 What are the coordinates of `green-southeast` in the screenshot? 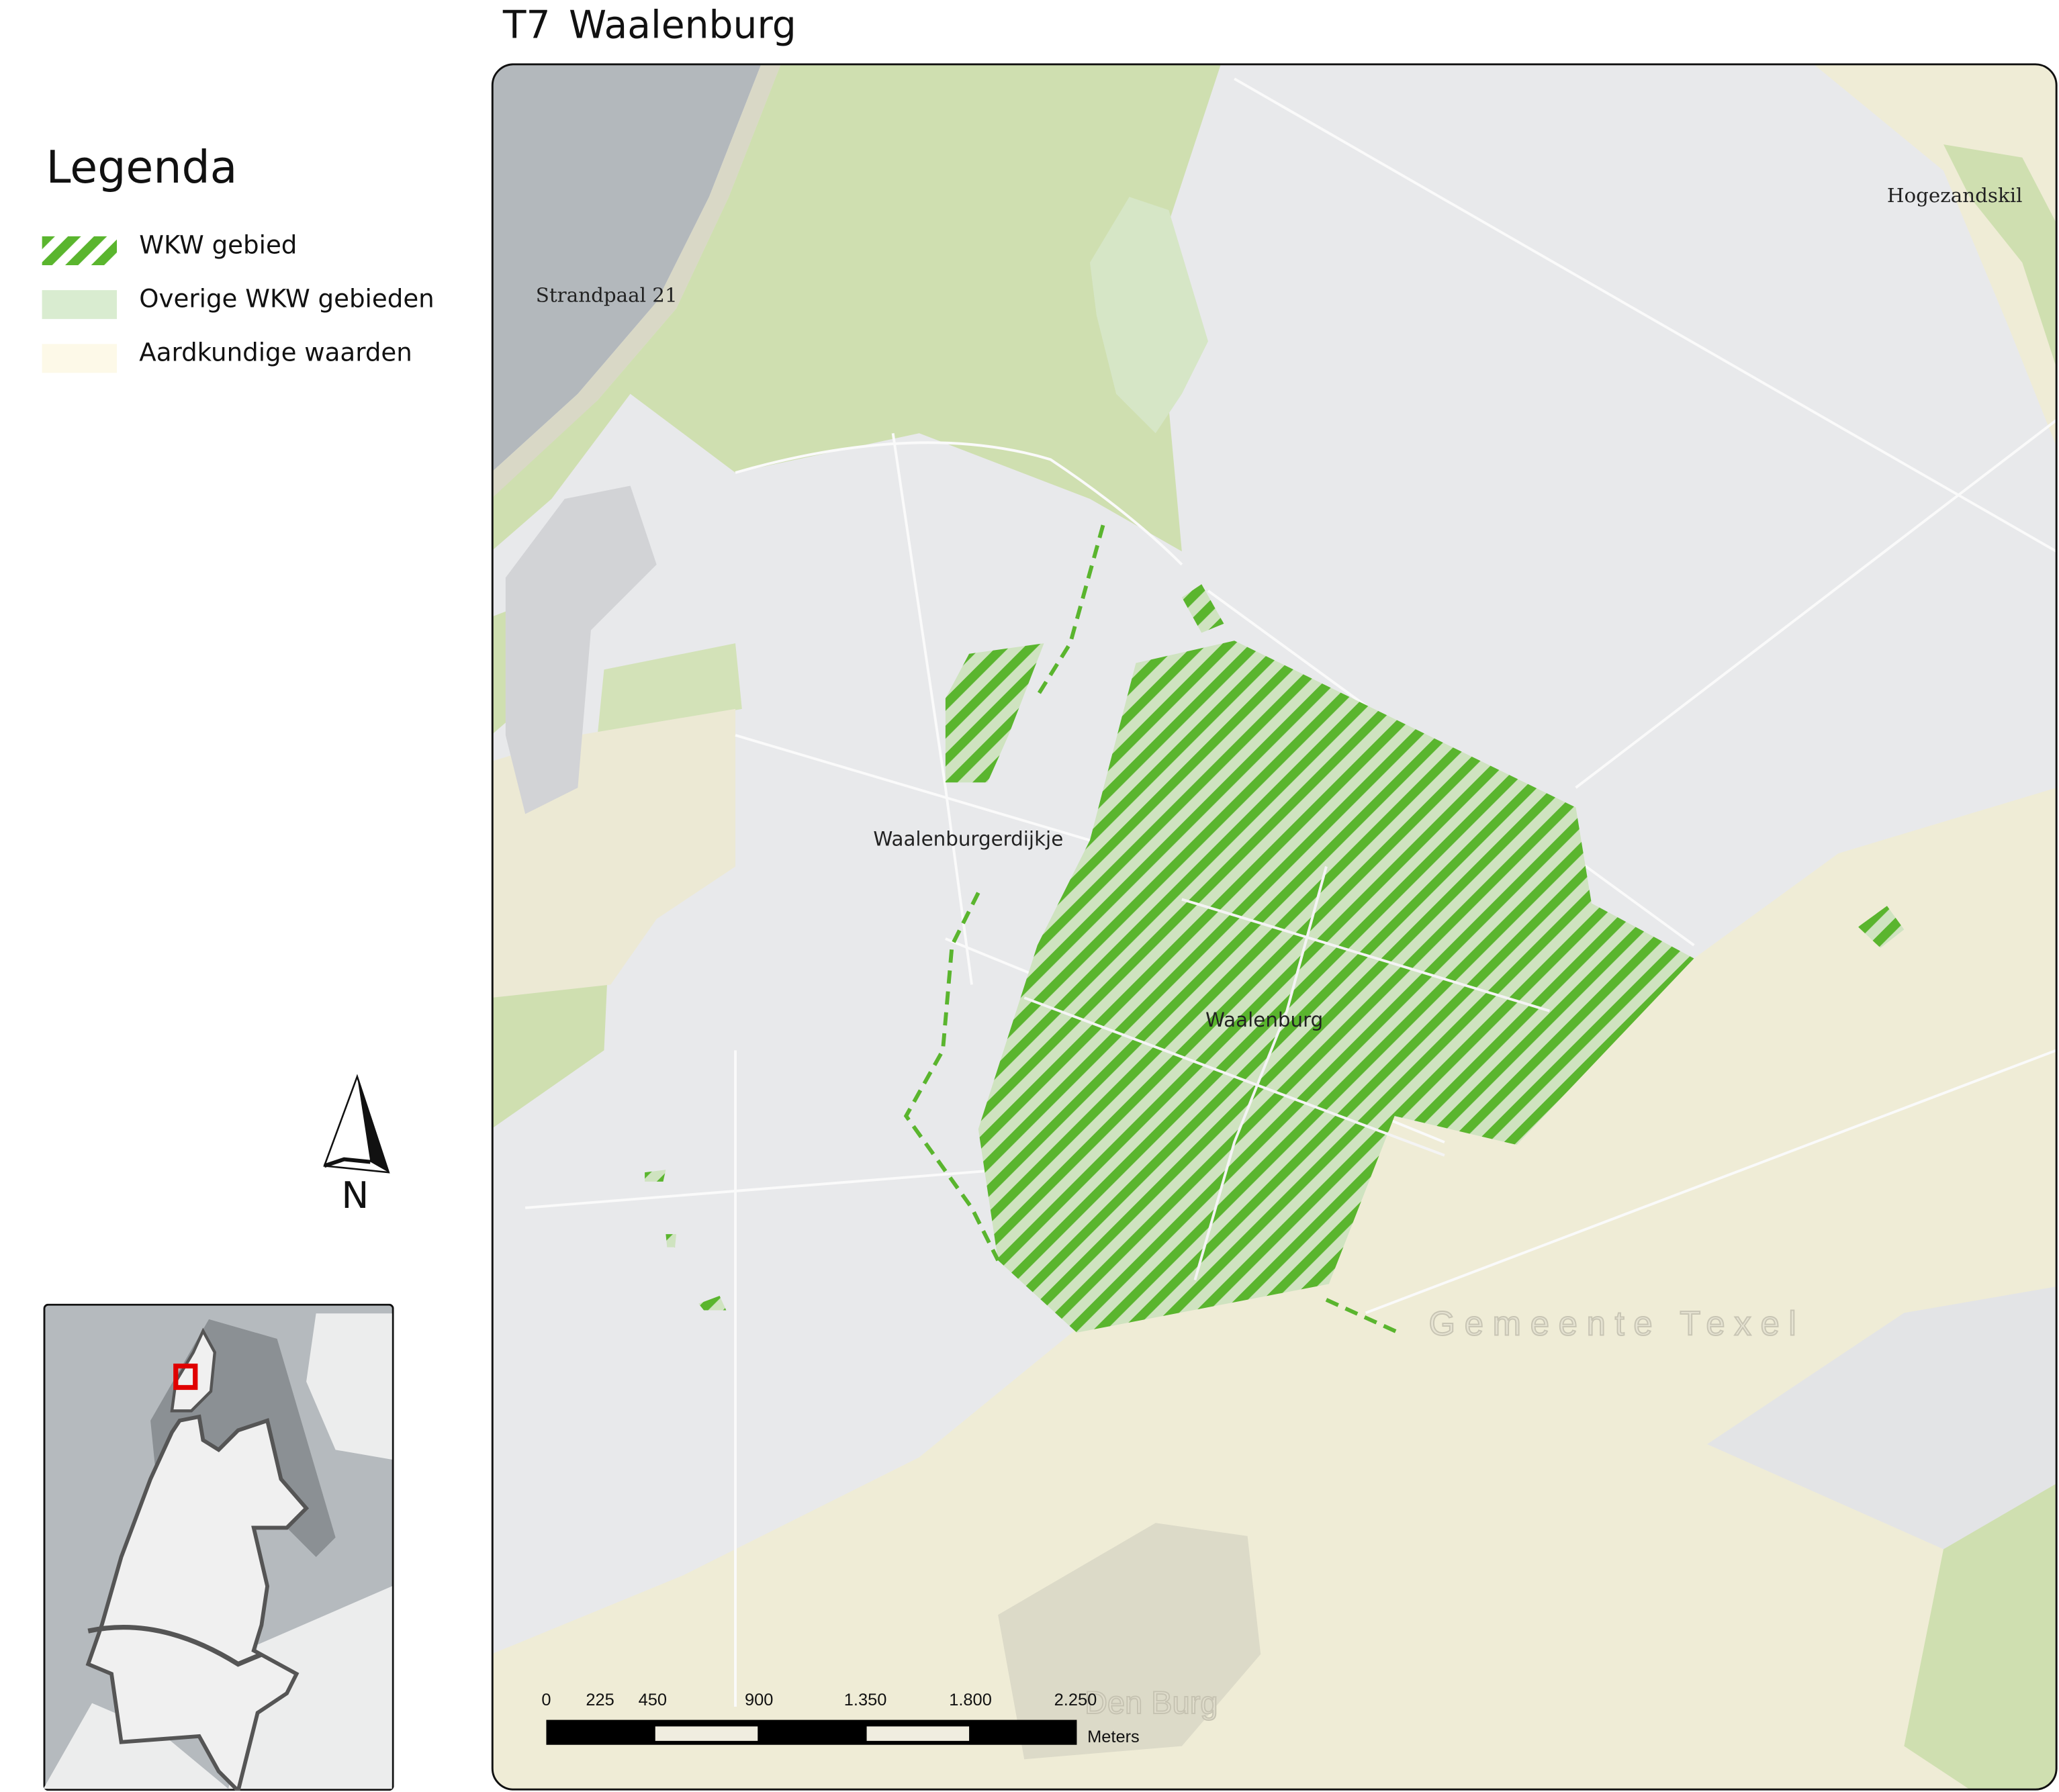 It's located at (1980, 1636).